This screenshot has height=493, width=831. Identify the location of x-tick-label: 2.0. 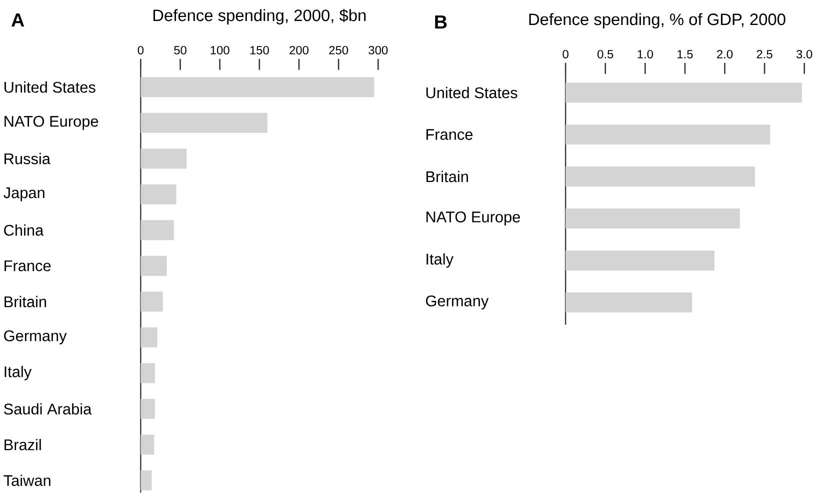
(725, 54).